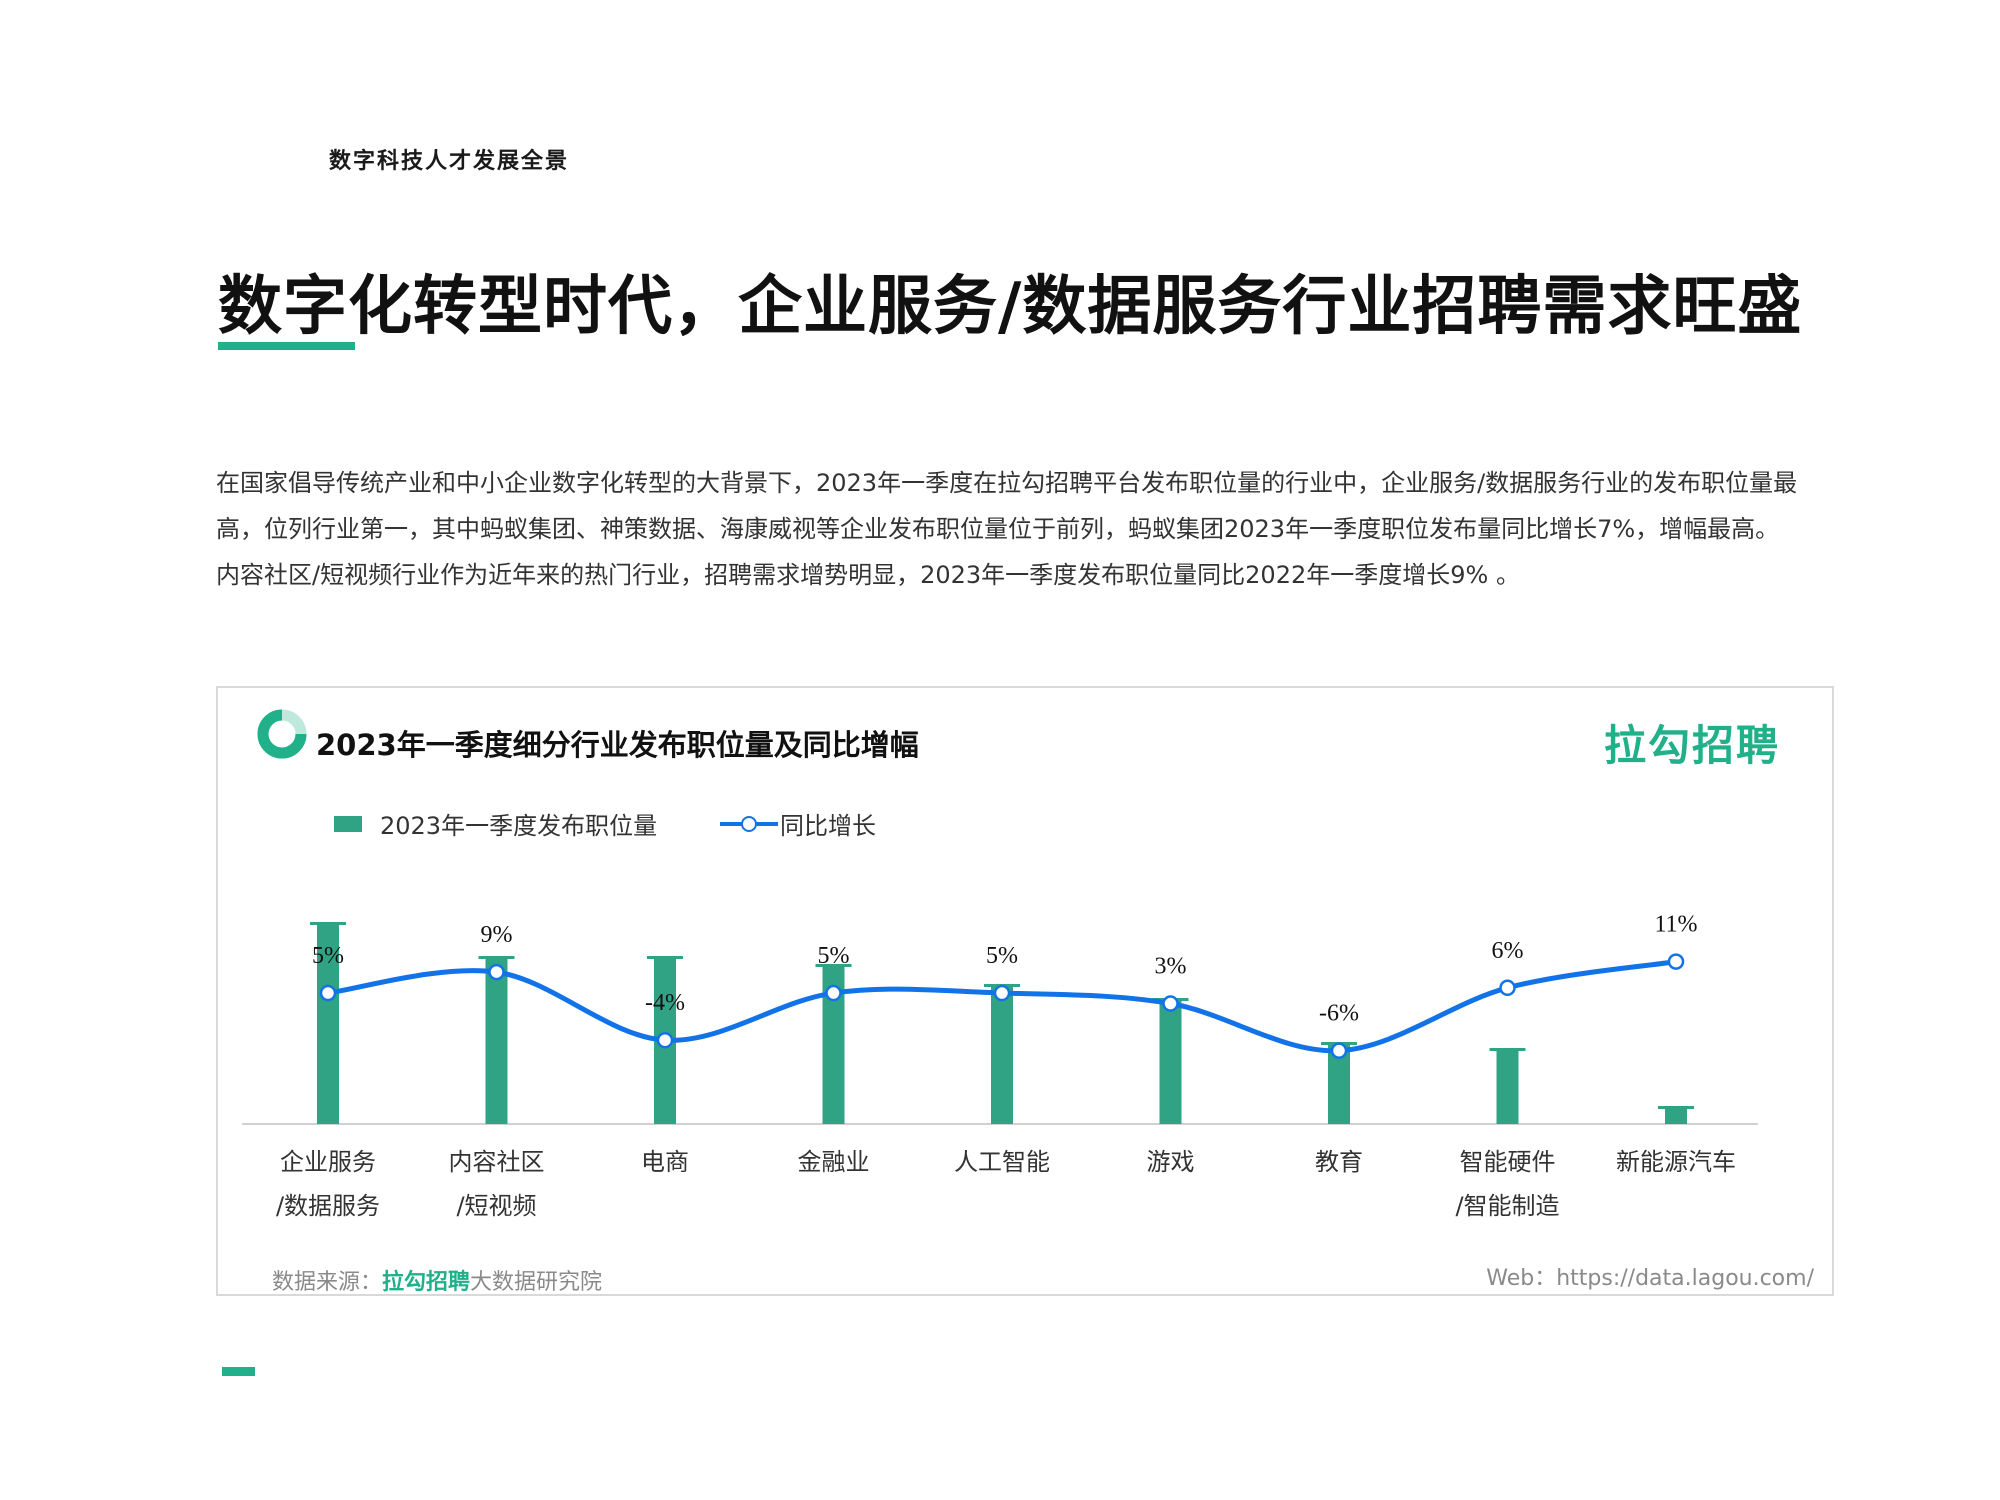 The width and height of the screenshot is (2000, 1500). What do you see at coordinates (834, 956) in the screenshot?
I see `growth-label-3: 5%` at bounding box center [834, 956].